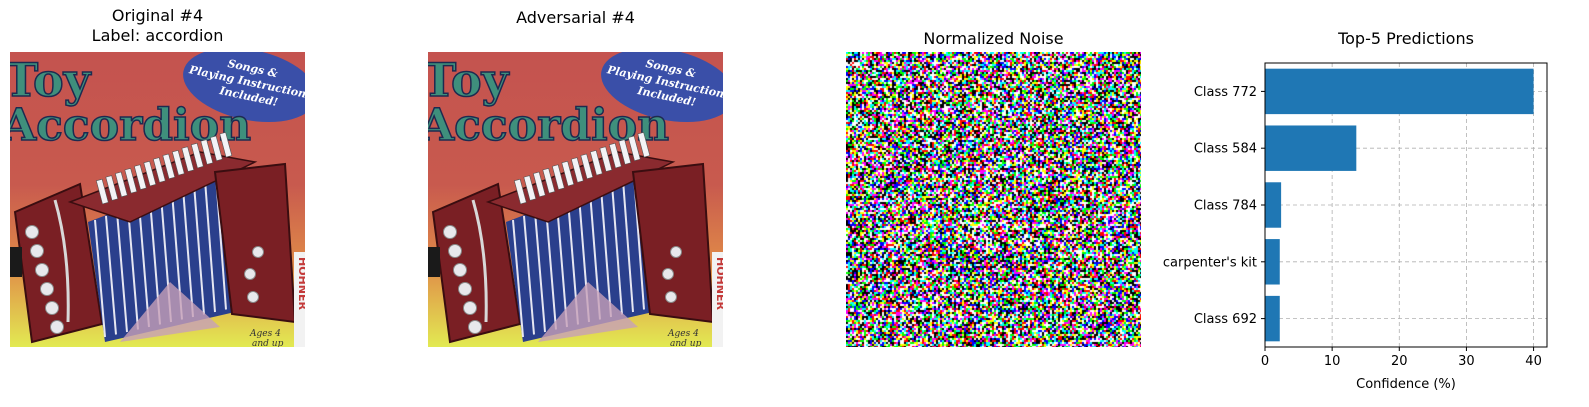 The image size is (1589, 407). What do you see at coordinates (1466, 361) in the screenshot?
I see `chart-xtick-label: 30` at bounding box center [1466, 361].